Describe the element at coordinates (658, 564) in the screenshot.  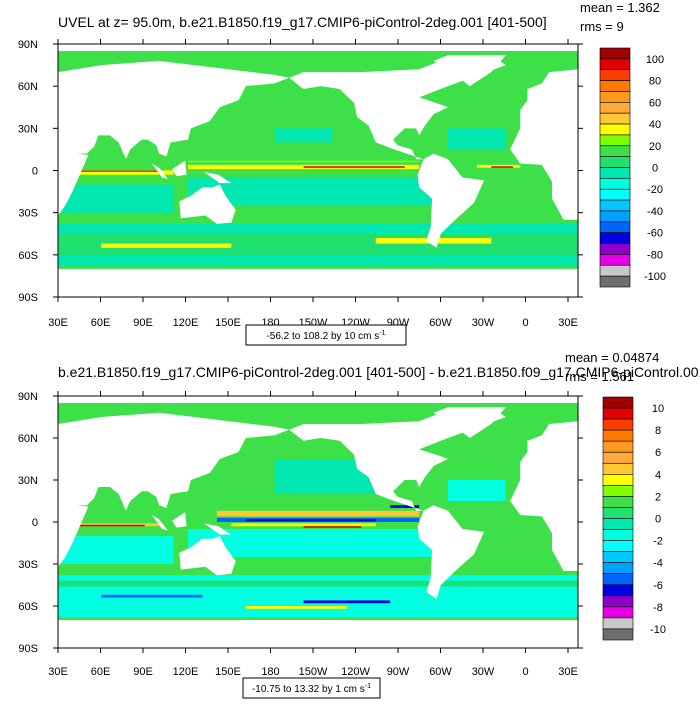
I see `colorbar-label: -4` at that location.